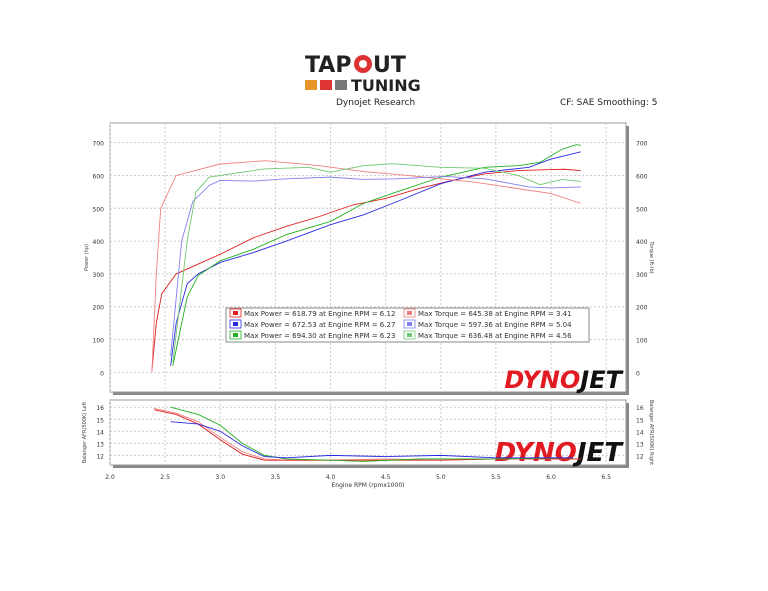 This screenshot has width=768, height=591. I want to click on legend-entry: Max Power = 618.79 at Engine RPM = 6.12, so click(319, 314).